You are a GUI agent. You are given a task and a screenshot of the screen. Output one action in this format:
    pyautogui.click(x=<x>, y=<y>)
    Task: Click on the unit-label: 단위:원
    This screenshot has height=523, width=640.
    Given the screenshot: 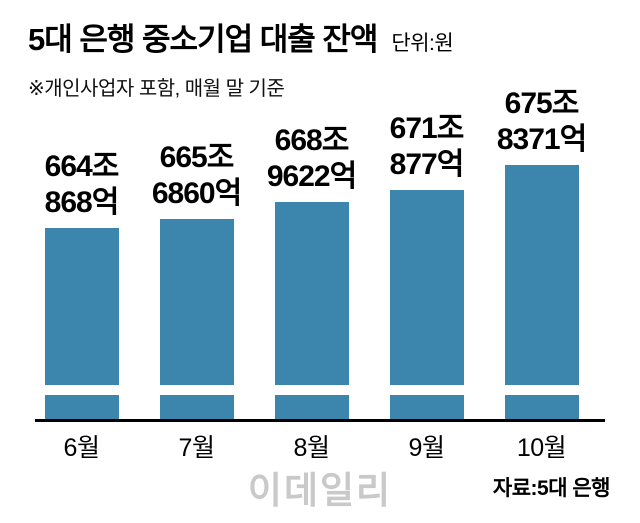 What is the action you would take?
    pyautogui.click(x=422, y=43)
    